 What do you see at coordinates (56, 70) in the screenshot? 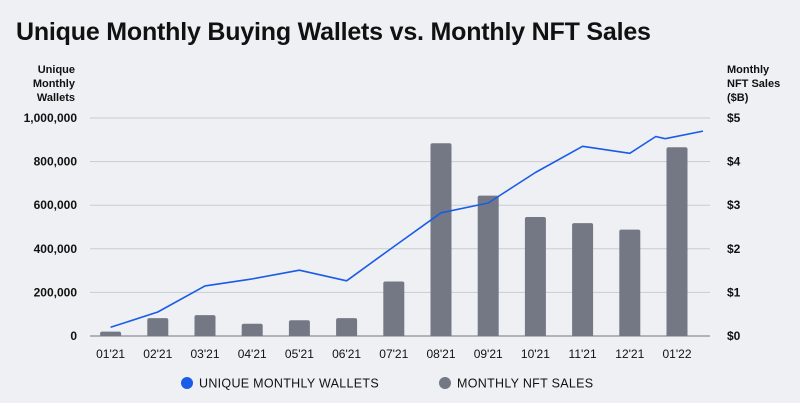
I see `left-axis-title: Unique` at bounding box center [56, 70].